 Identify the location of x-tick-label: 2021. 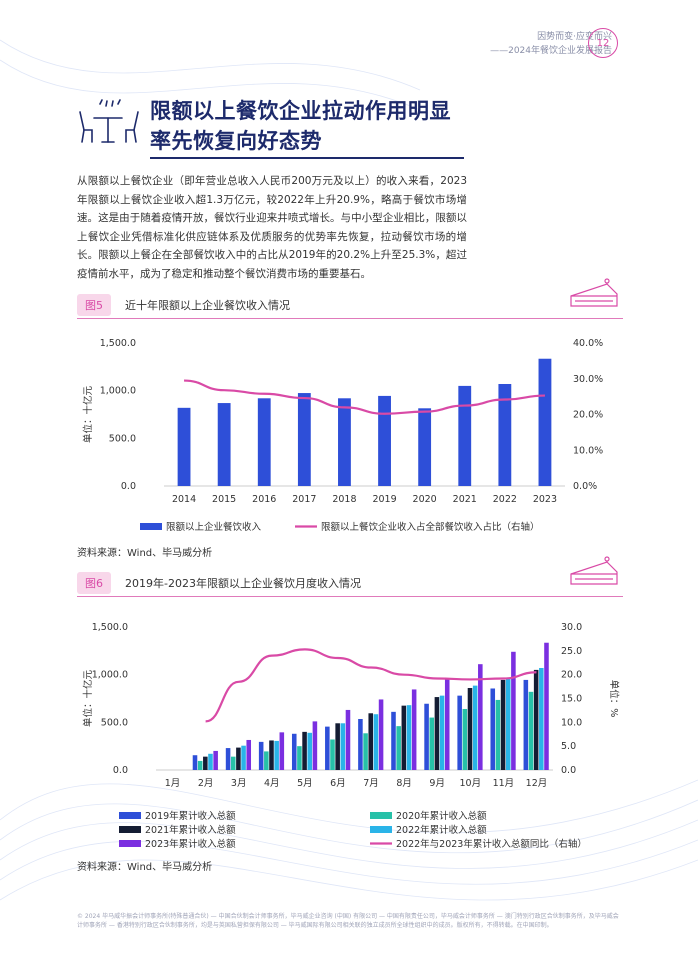
(465, 499).